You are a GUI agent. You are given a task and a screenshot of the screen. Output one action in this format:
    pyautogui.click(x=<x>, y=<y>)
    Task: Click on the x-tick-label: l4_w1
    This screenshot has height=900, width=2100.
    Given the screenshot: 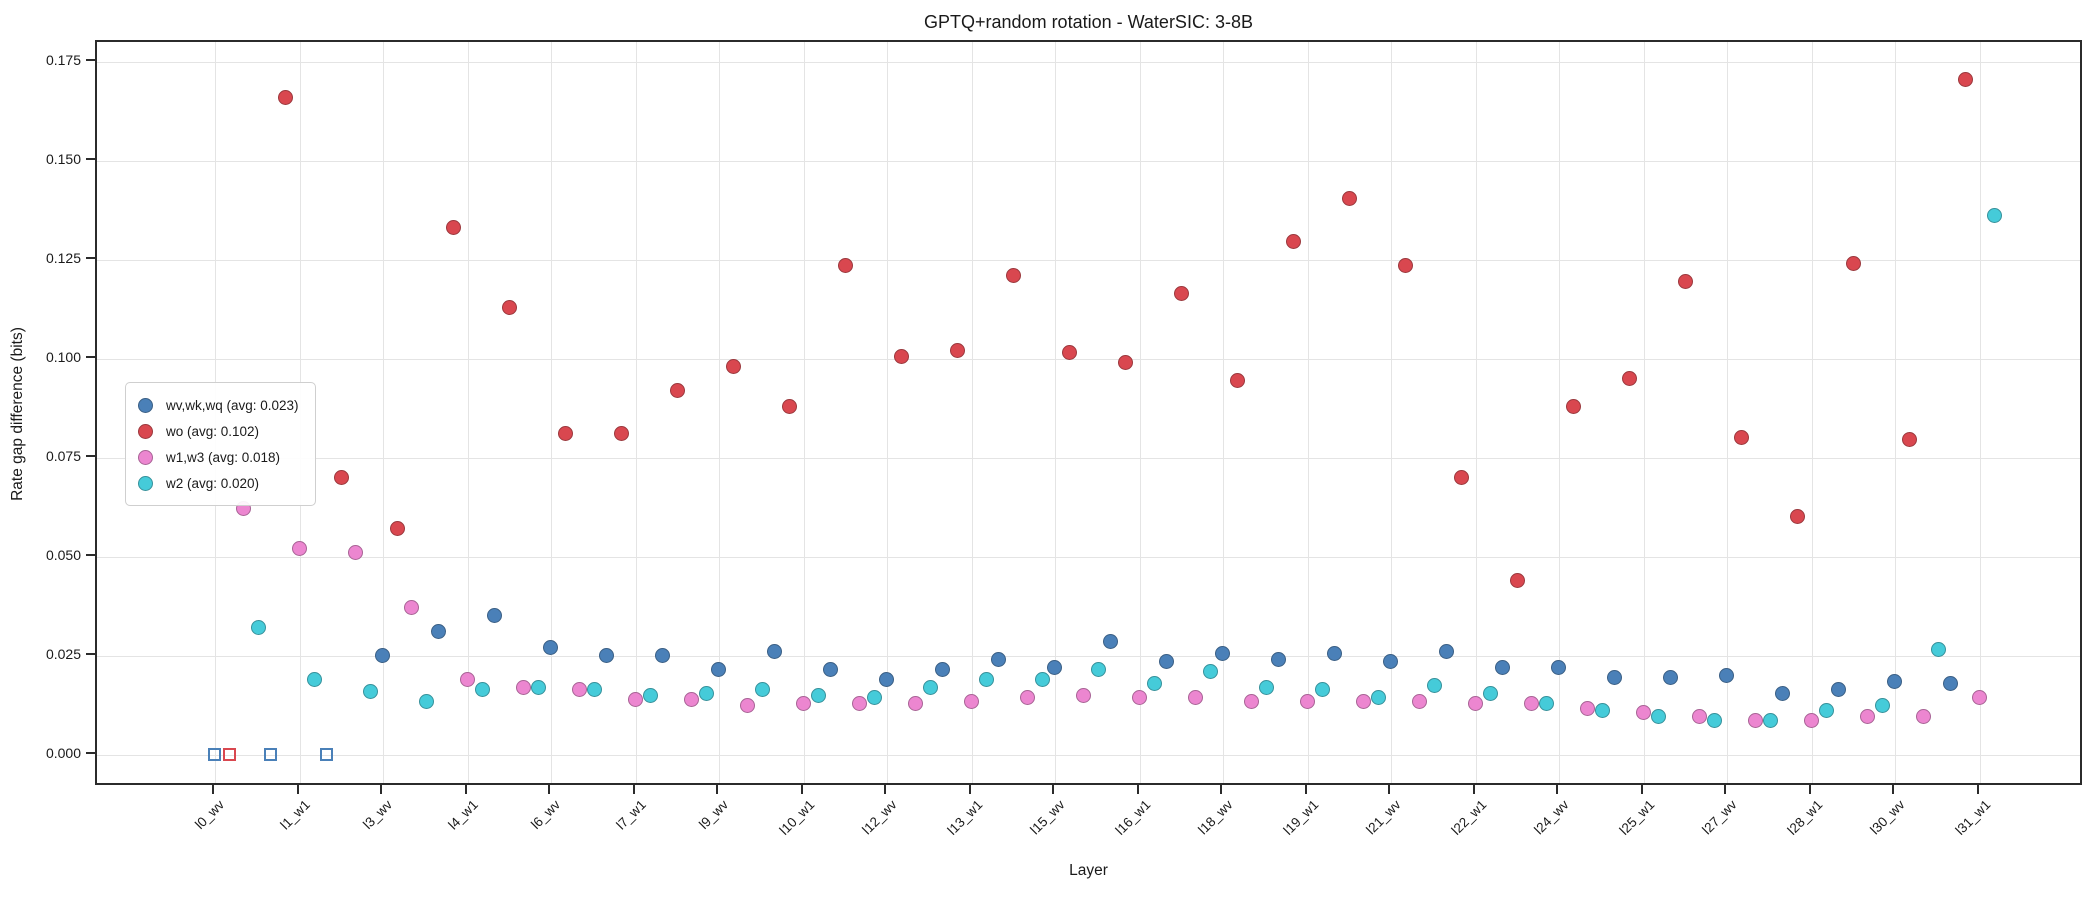 What is the action you would take?
    pyautogui.click(x=463, y=815)
    